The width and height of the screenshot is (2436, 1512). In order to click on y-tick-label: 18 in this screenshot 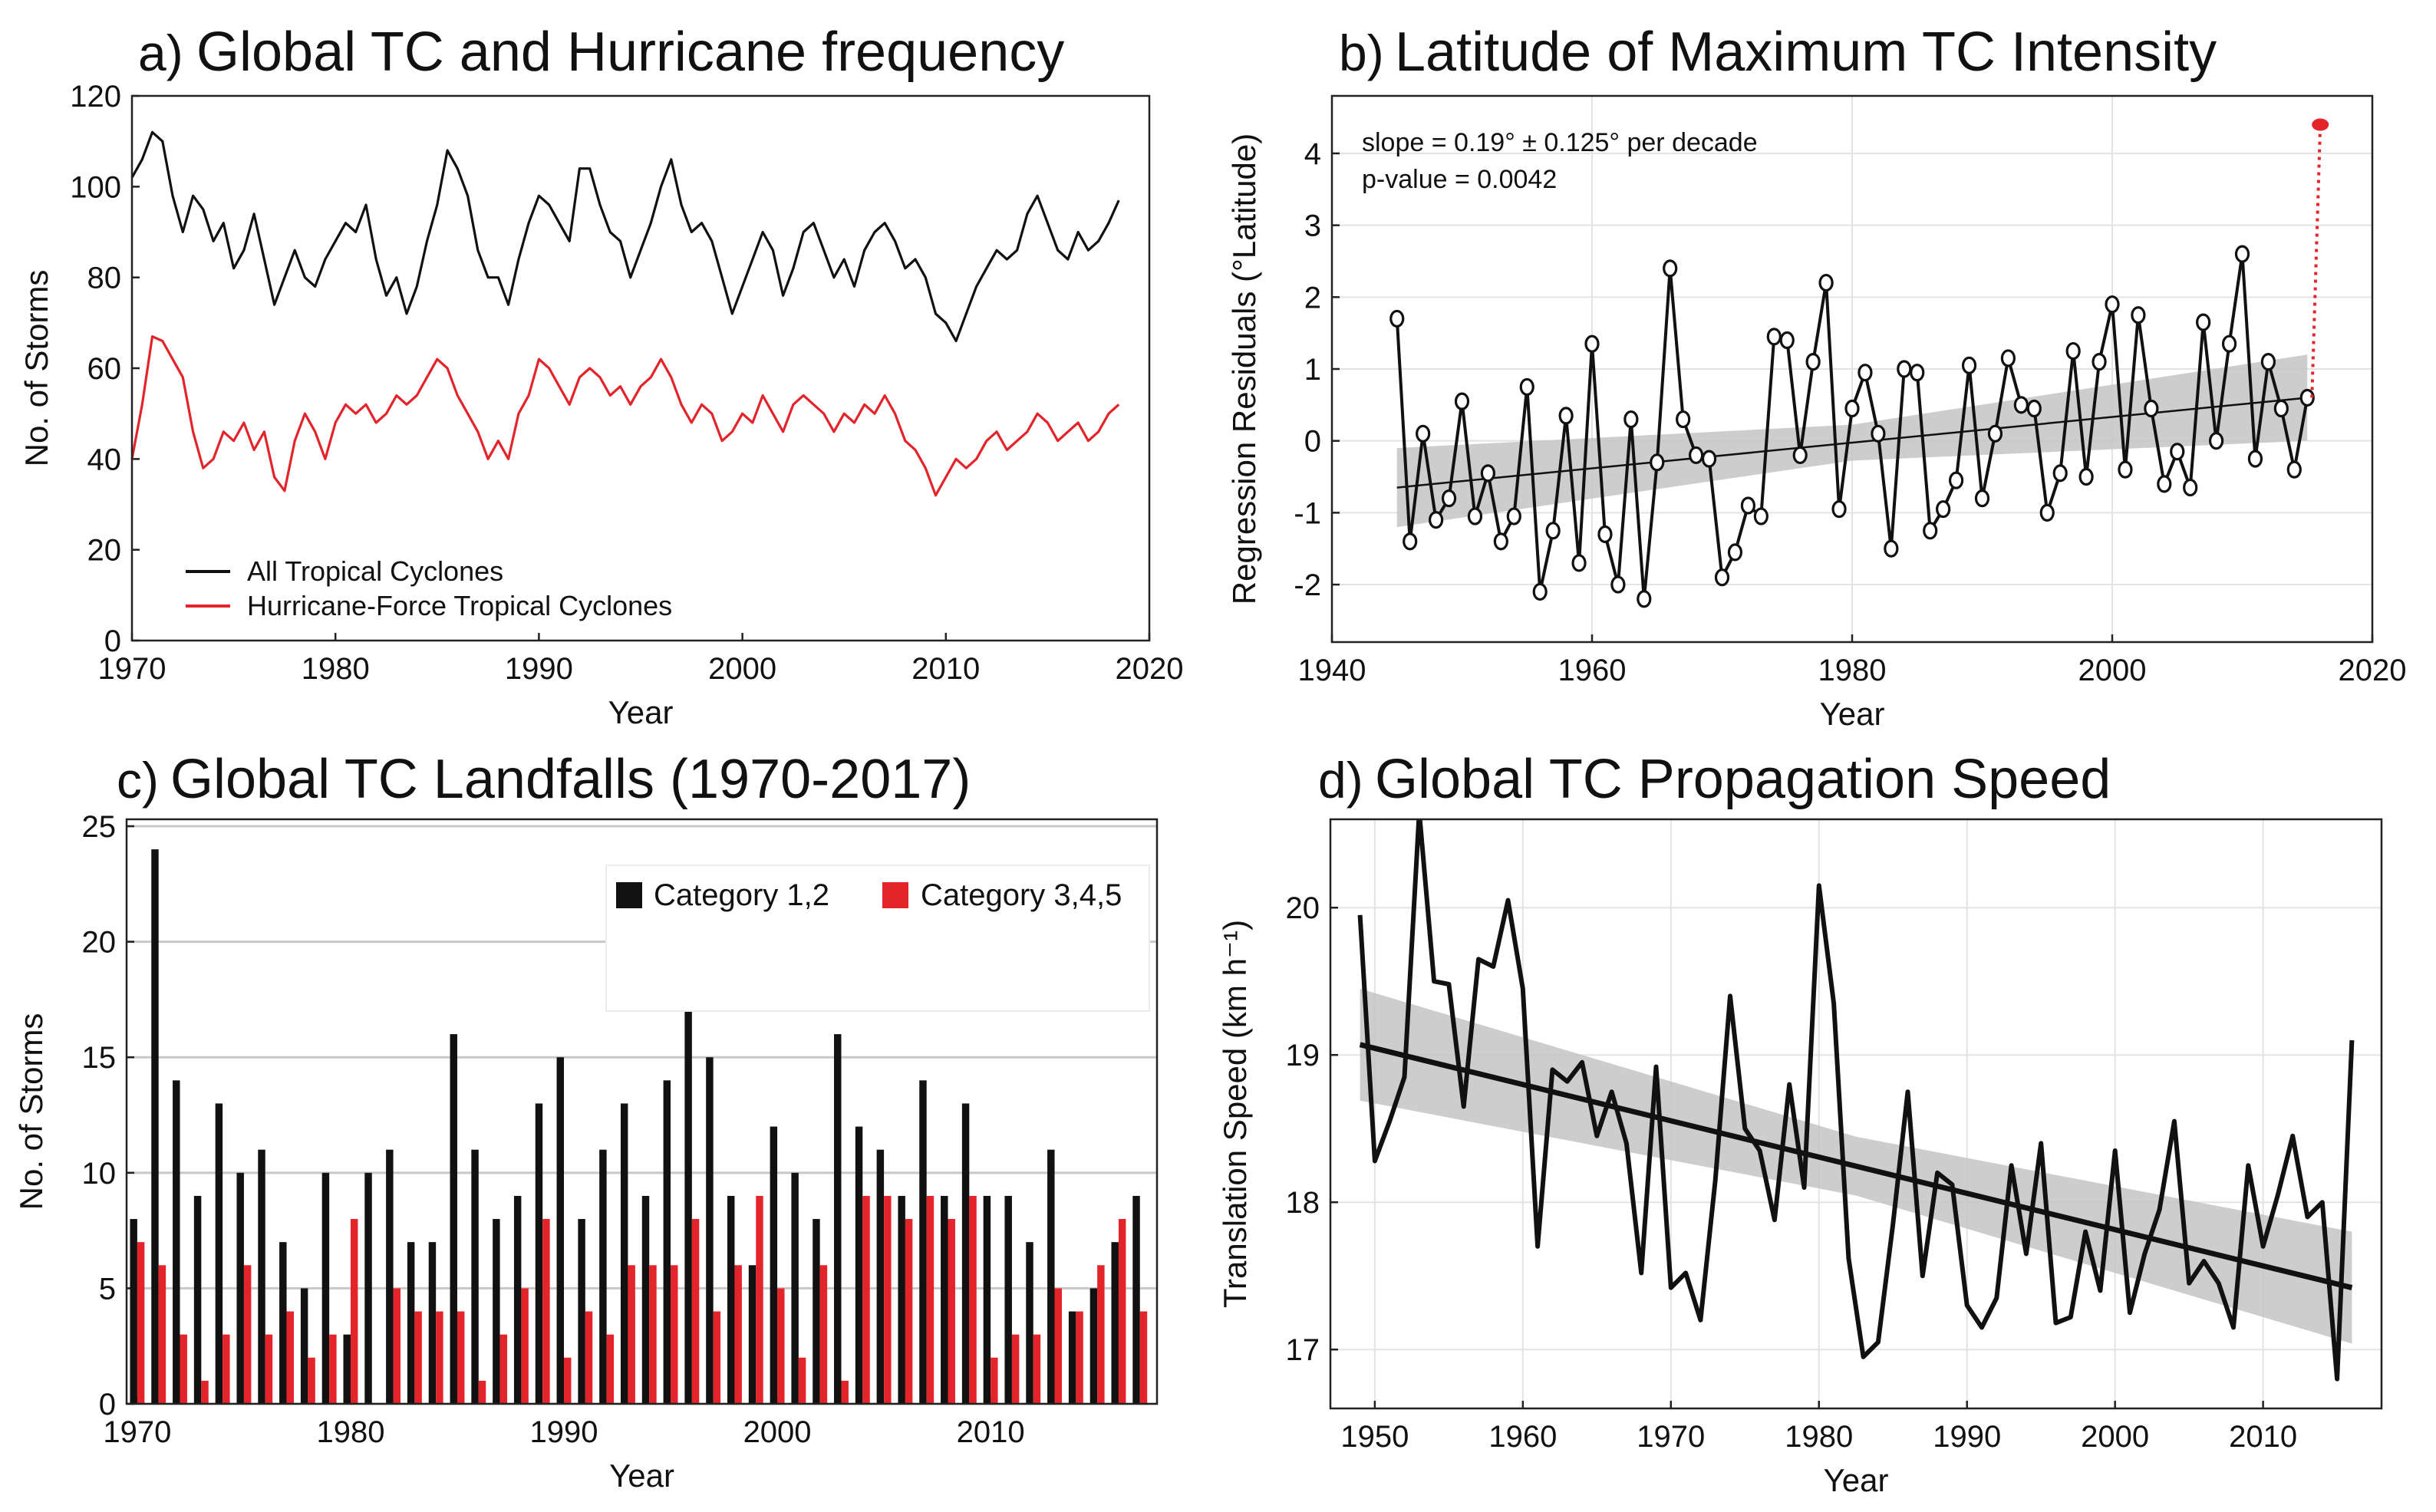, I will do `click(1303, 1203)`.